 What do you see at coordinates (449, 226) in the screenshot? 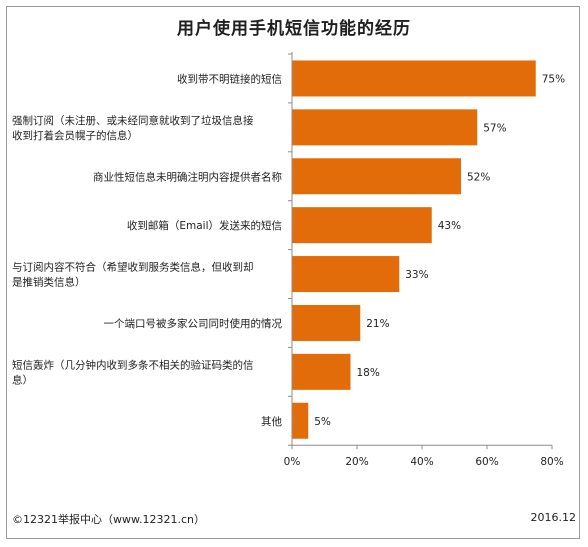
I see `value-label: 43%` at bounding box center [449, 226].